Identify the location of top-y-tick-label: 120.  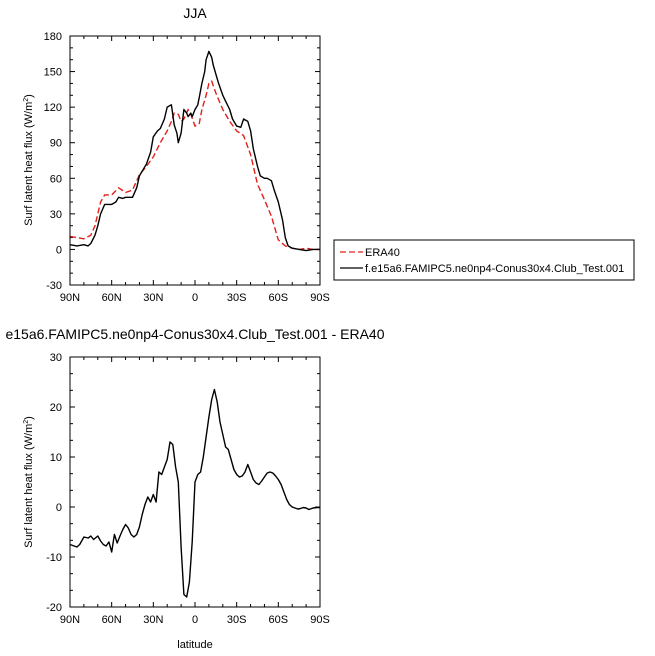
(53, 108).